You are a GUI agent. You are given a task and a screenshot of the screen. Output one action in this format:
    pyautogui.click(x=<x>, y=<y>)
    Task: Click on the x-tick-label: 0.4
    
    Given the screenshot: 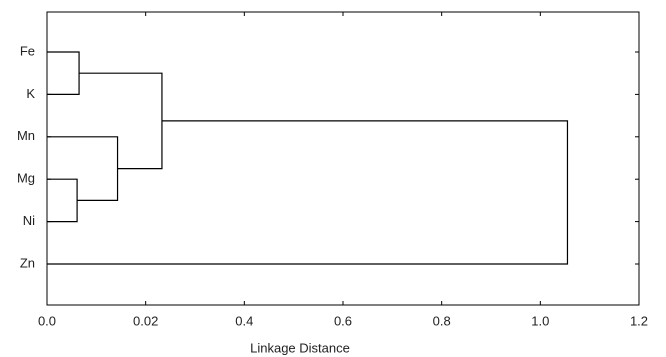 What is the action you would take?
    pyautogui.click(x=244, y=320)
    